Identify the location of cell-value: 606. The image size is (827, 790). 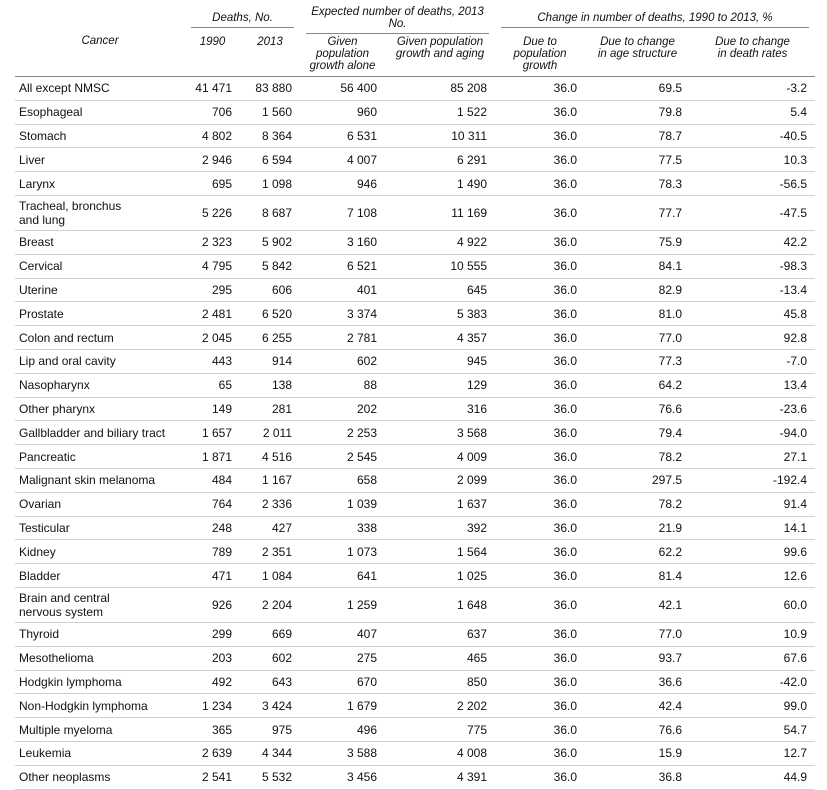
(270, 290).